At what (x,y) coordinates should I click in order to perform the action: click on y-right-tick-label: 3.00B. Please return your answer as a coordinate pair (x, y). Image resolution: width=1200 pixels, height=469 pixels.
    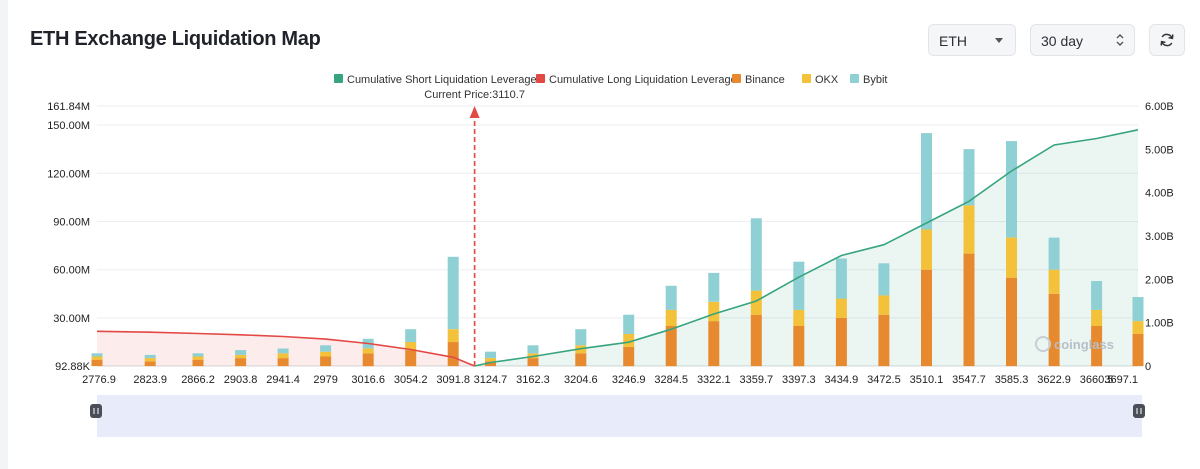
    Looking at the image, I should click on (1159, 237).